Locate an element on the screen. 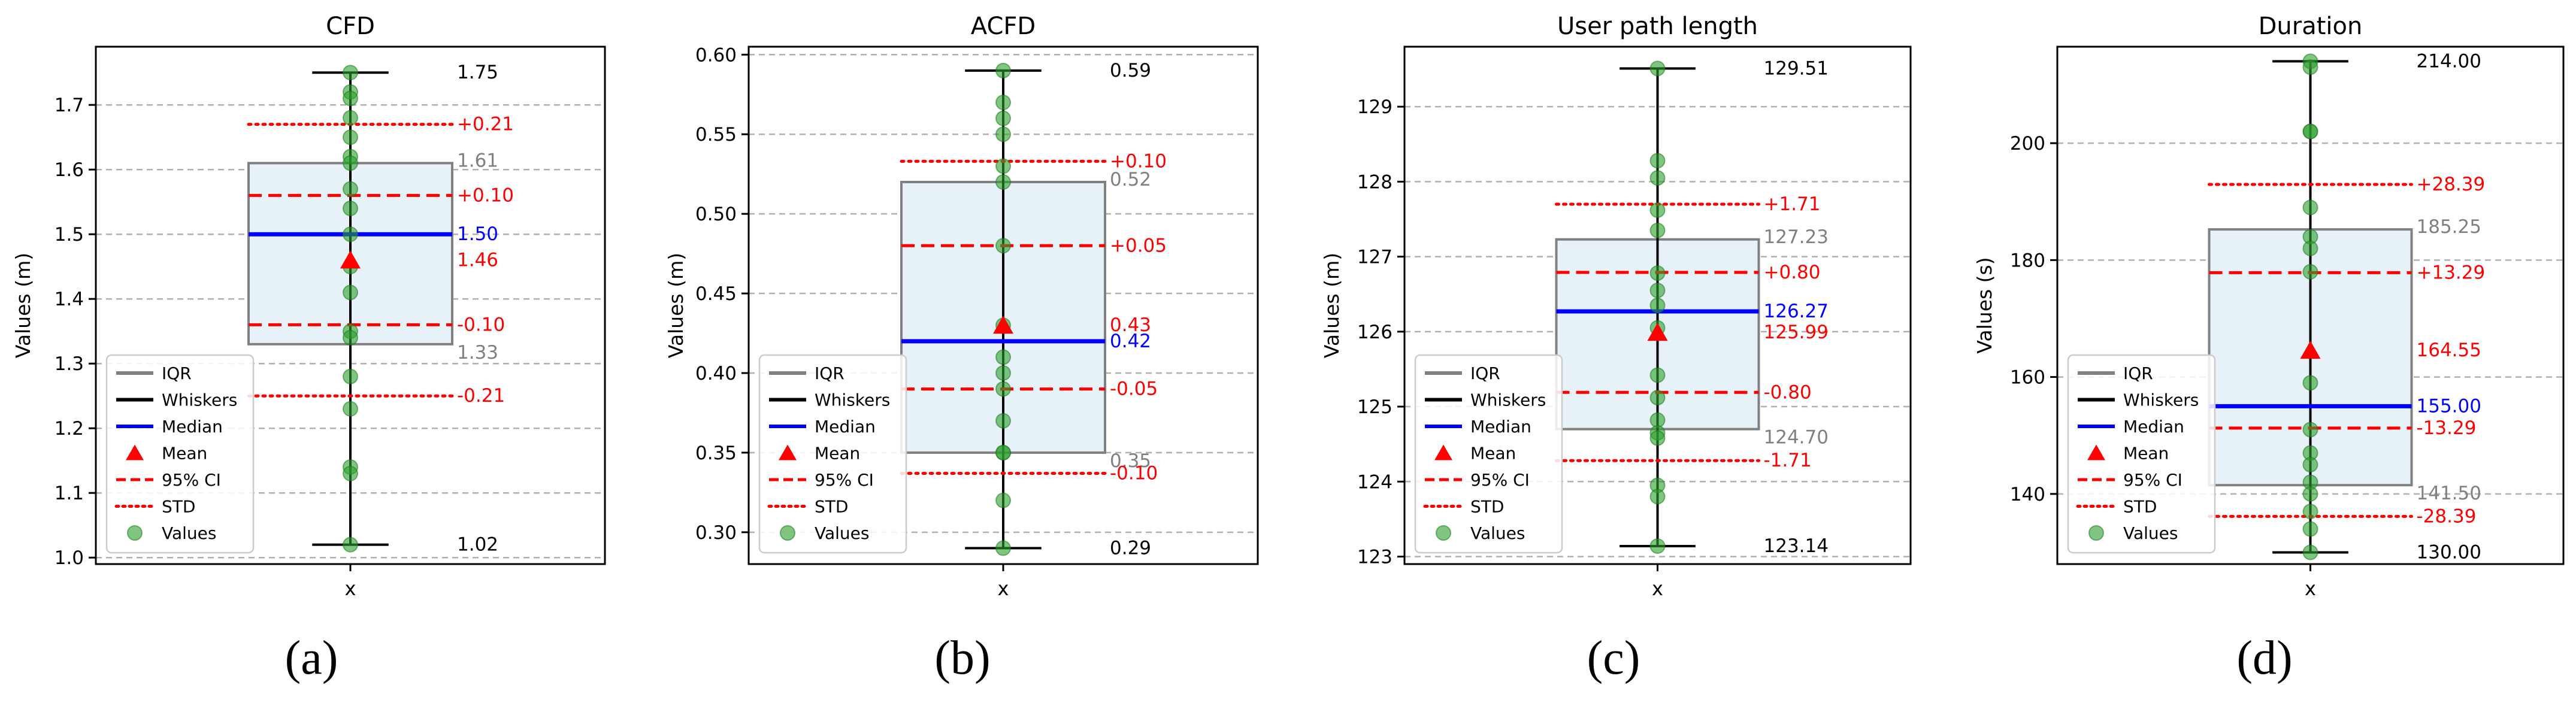 The image size is (2576, 703). annotation-std-low: -1.71 is located at coordinates (1788, 460).